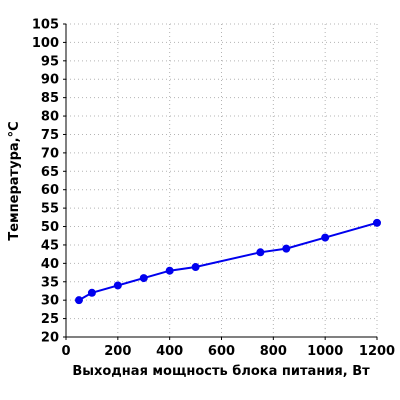 The width and height of the screenshot is (400, 400). Describe the element at coordinates (45, 25) in the screenshot. I see `y-tick-label: 105` at that location.